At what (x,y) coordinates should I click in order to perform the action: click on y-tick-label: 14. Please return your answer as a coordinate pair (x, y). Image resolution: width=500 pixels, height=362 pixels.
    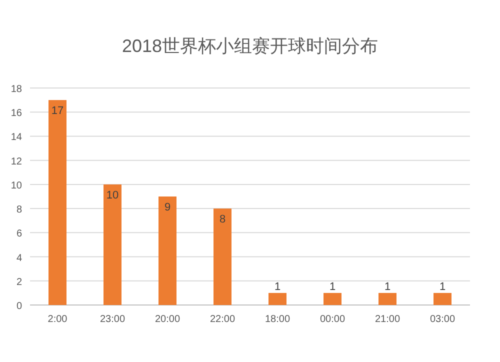
    Looking at the image, I should click on (16, 138).